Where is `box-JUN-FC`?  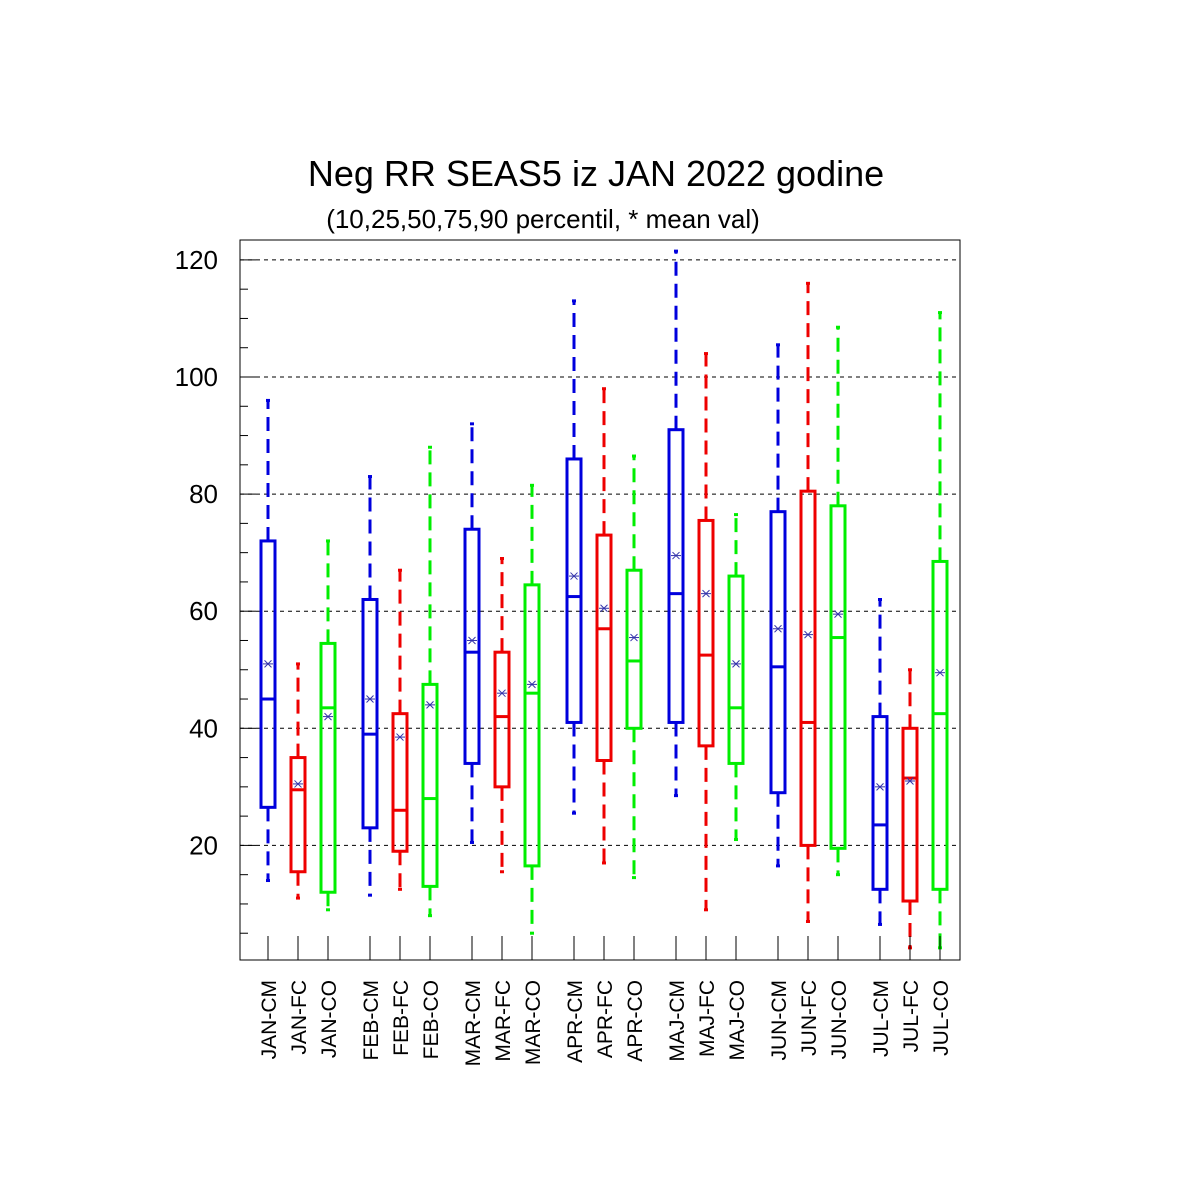 box-JUN-FC is located at coordinates (808, 602).